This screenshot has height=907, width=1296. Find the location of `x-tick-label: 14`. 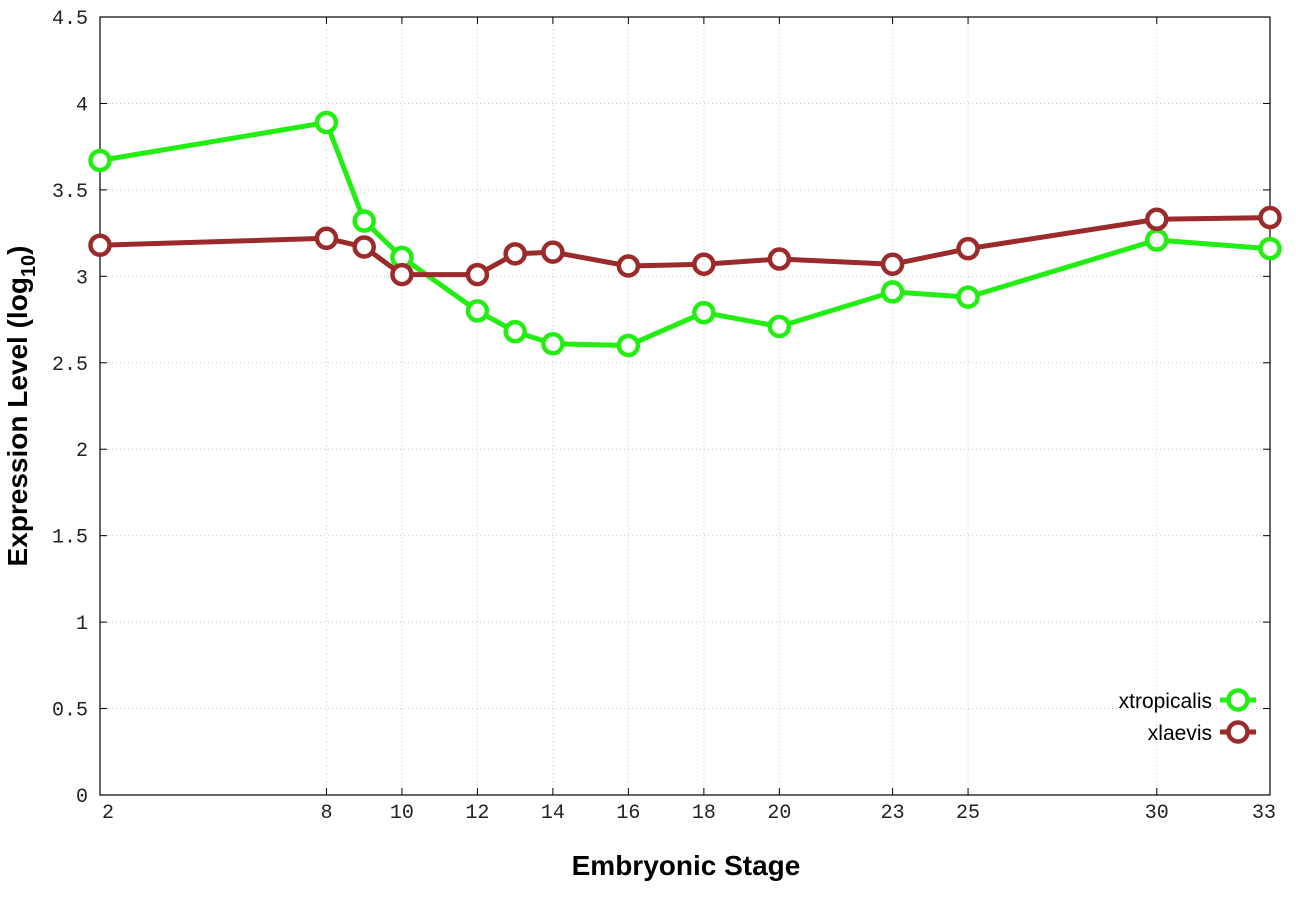

x-tick-label: 14 is located at coordinates (553, 813).